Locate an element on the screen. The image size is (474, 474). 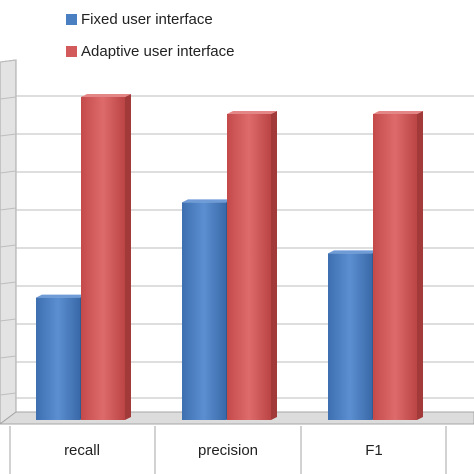
legend-swatch-adaptive is located at coordinates (71, 51).